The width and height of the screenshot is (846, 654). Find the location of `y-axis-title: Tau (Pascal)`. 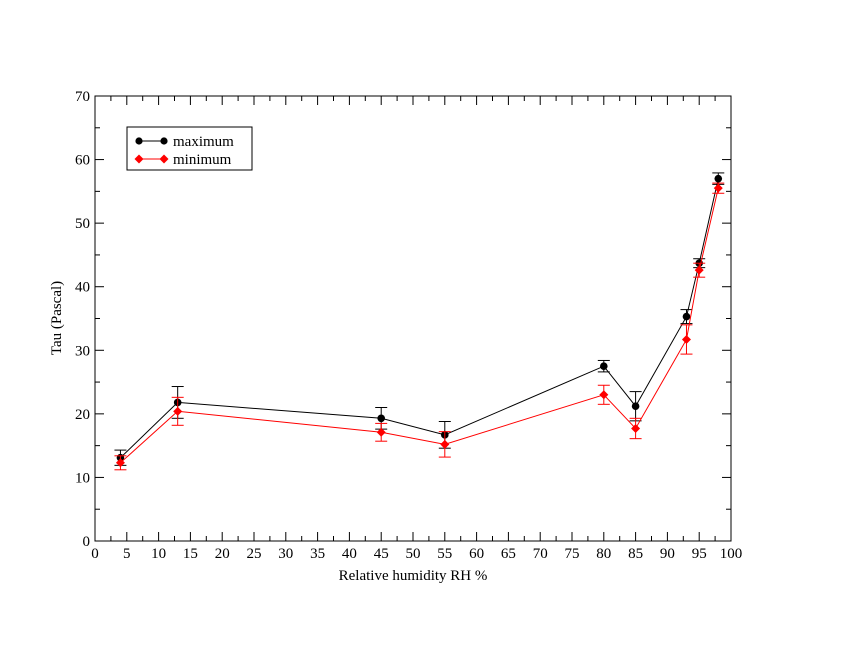

y-axis-title: Tau (Pascal) is located at coordinates (57, 318).